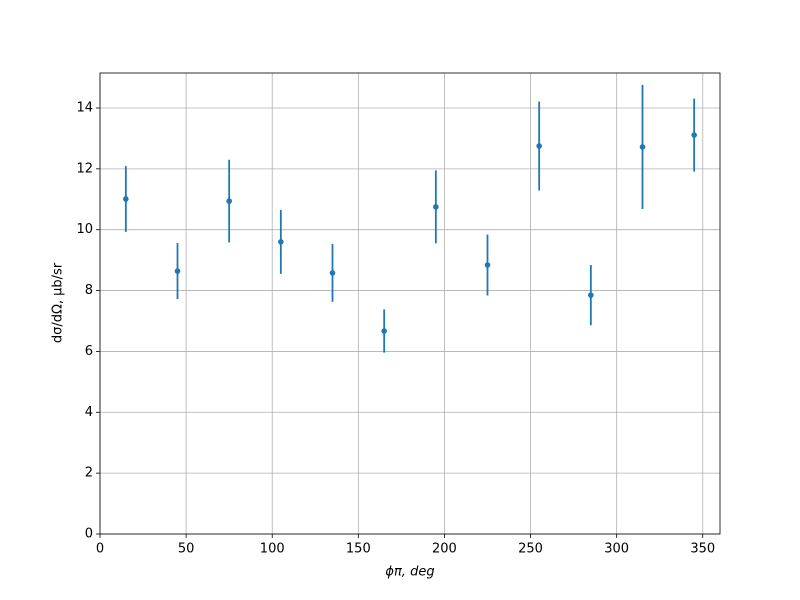 This screenshot has width=800, height=600. I want to click on y-tick-label: 2, so click(89, 473).